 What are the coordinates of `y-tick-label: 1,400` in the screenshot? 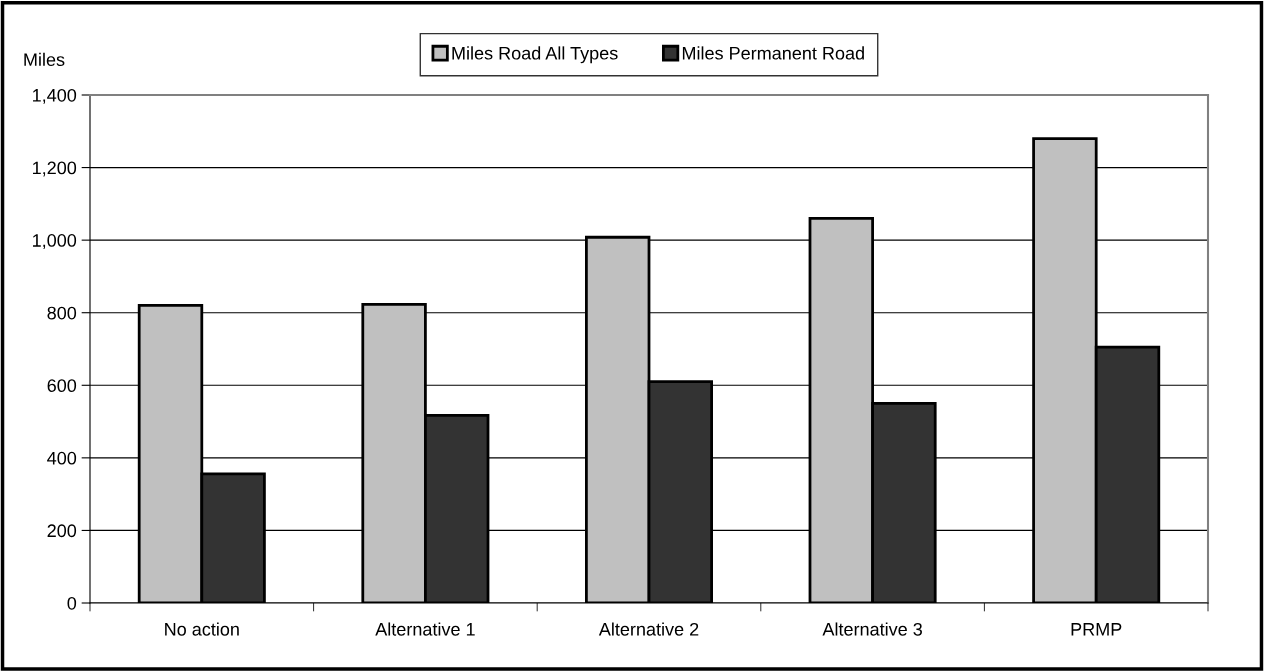 It's located at (55, 96).